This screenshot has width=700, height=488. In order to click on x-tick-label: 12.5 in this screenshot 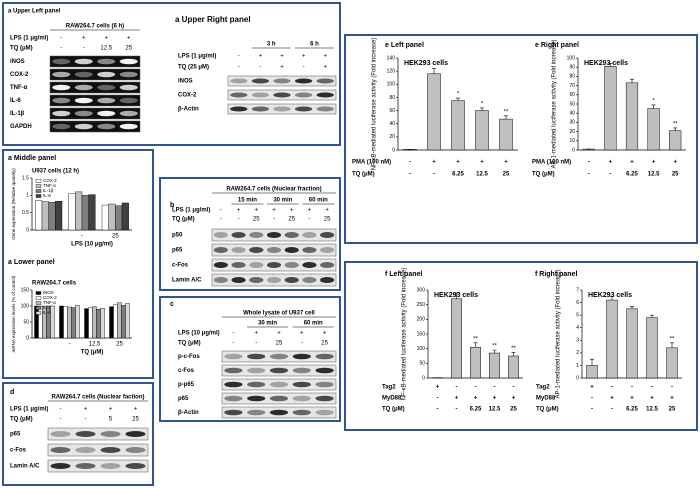, I will do `click(95, 345)`.